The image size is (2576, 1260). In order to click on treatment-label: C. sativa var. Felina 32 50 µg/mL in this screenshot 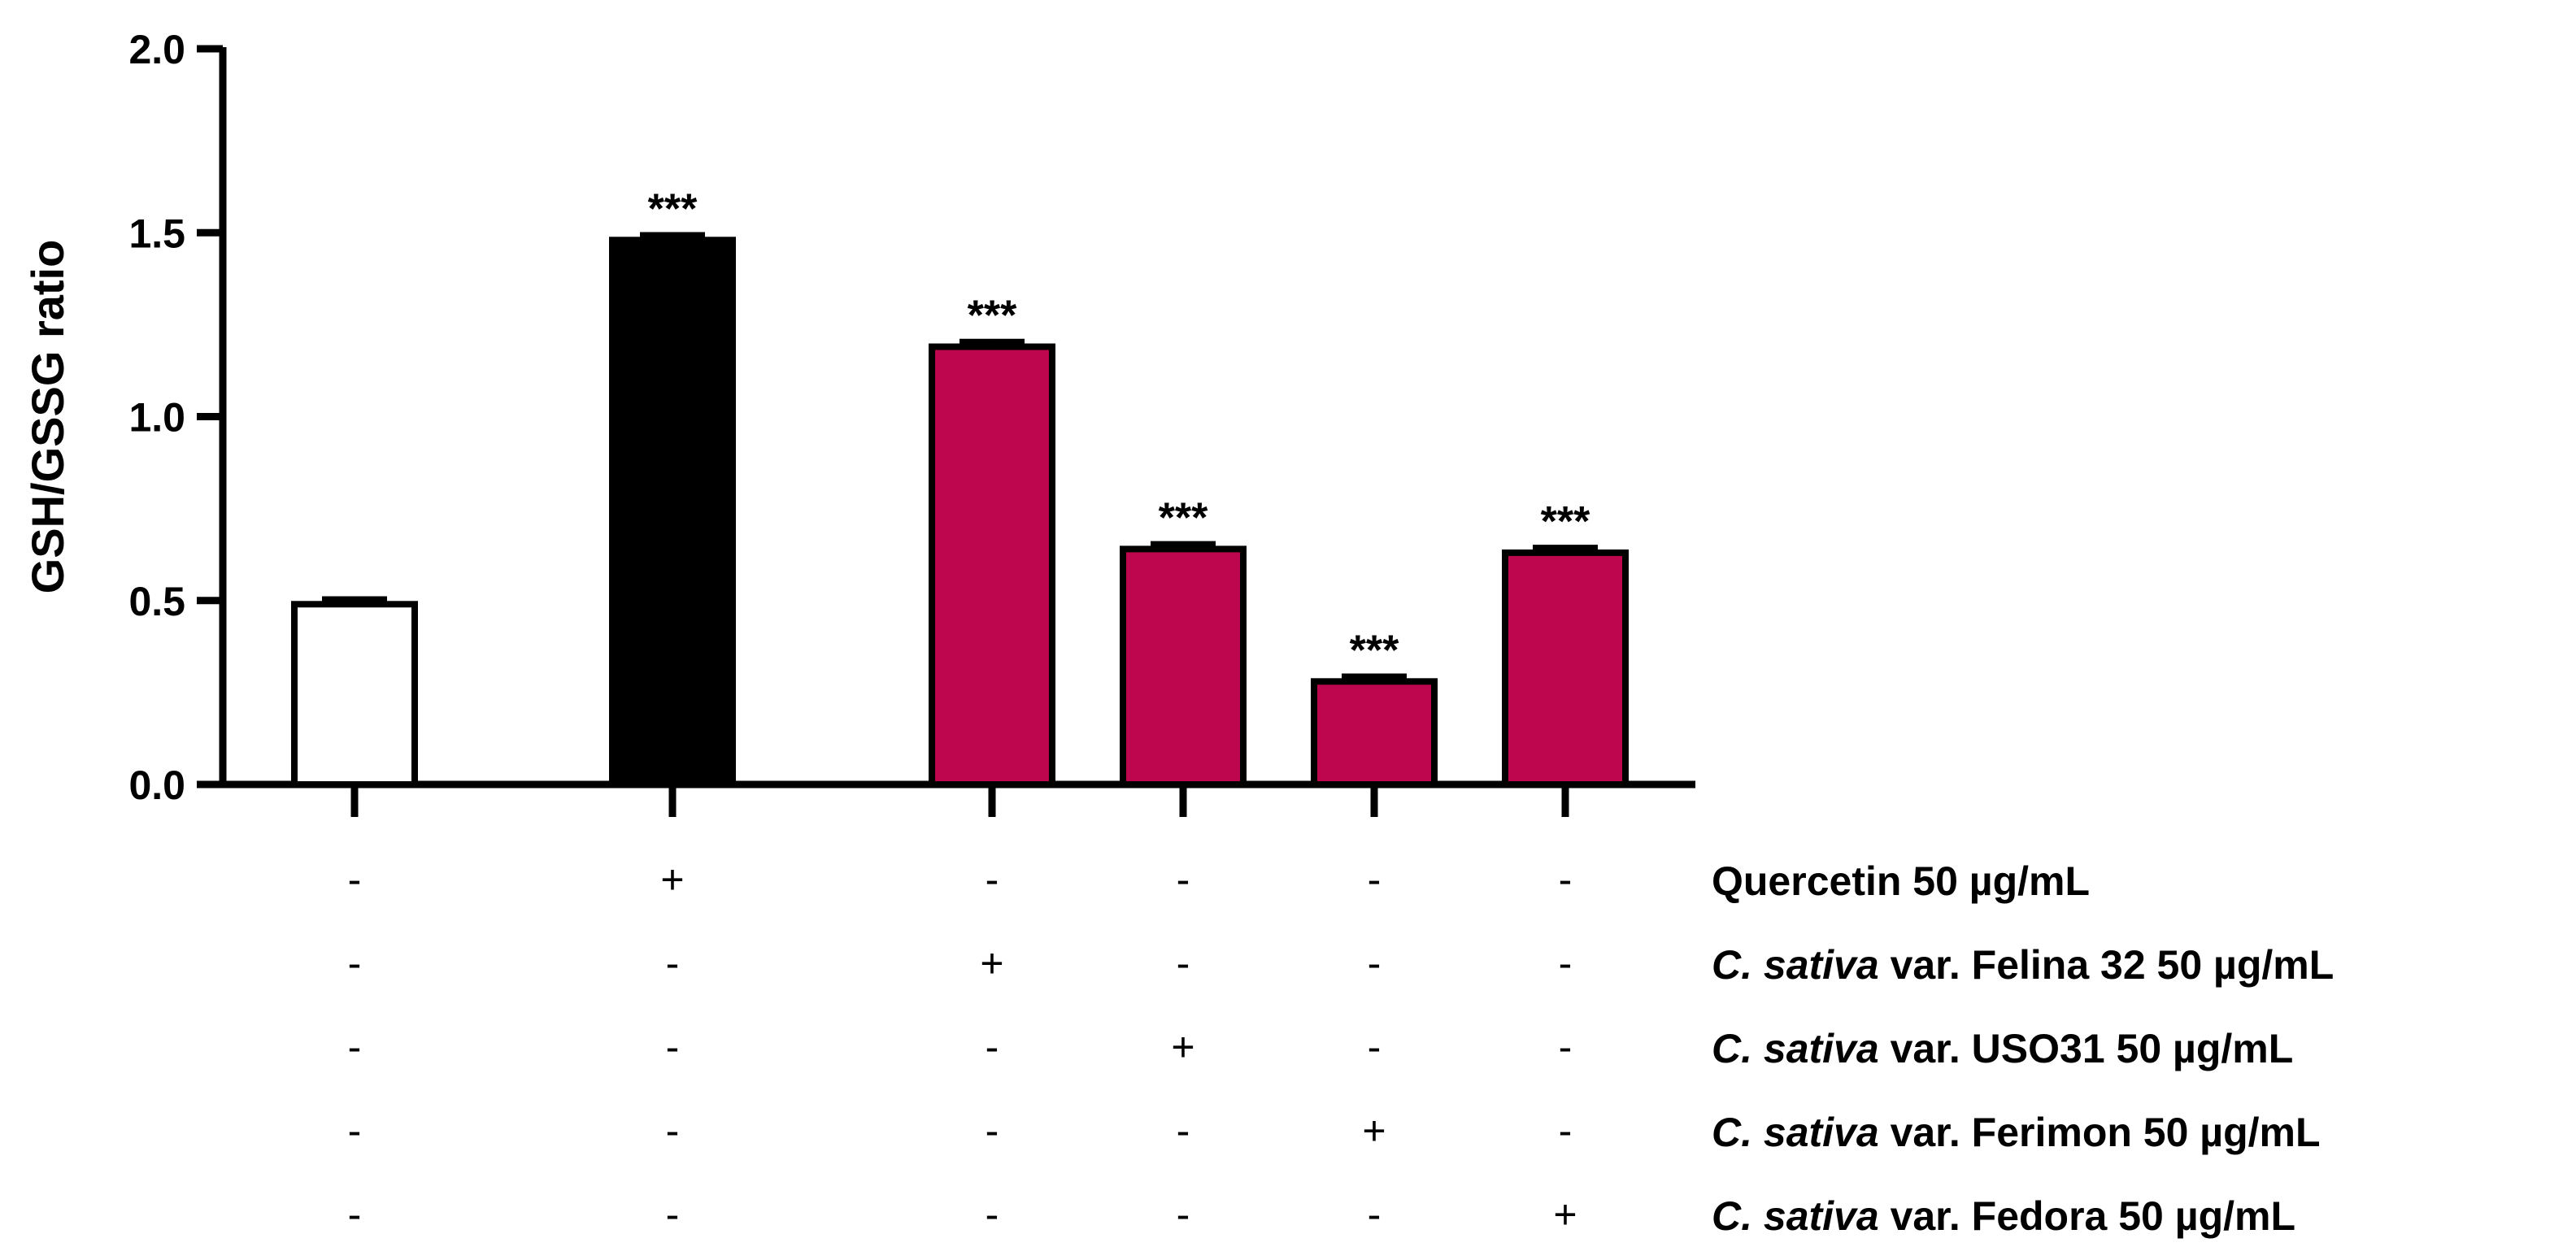, I will do `click(2023, 965)`.